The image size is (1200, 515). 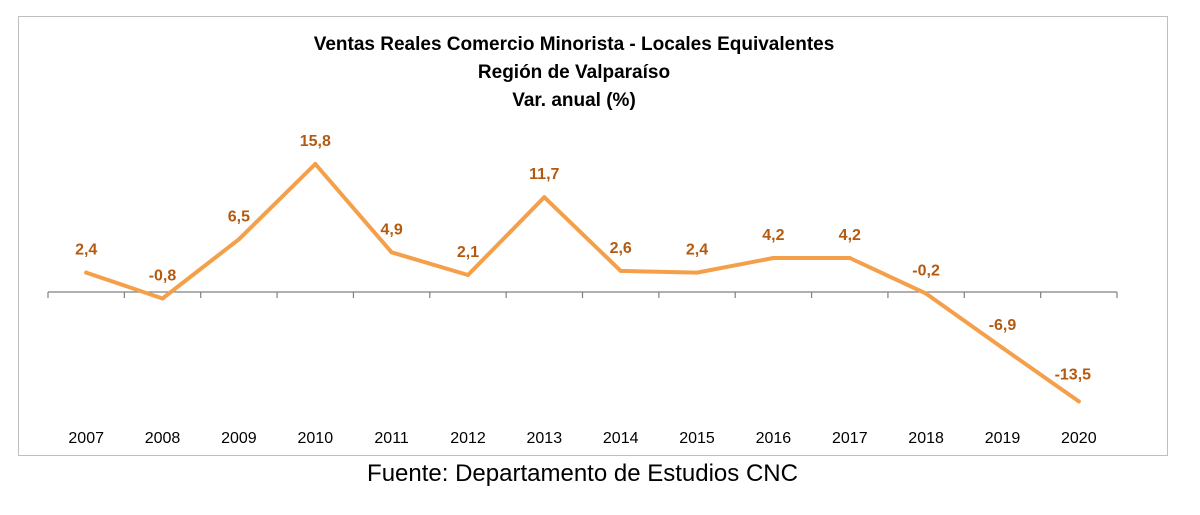 I want to click on data-label-2009: 6,5, so click(x=239, y=216).